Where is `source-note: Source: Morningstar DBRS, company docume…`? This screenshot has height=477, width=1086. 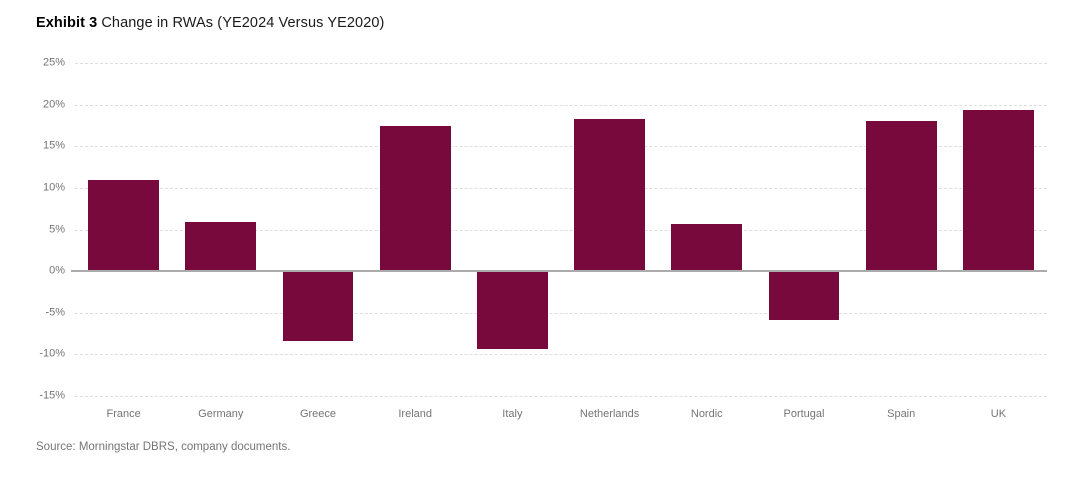 source-note: Source: Morningstar DBRS, company docume… is located at coordinates (163, 447).